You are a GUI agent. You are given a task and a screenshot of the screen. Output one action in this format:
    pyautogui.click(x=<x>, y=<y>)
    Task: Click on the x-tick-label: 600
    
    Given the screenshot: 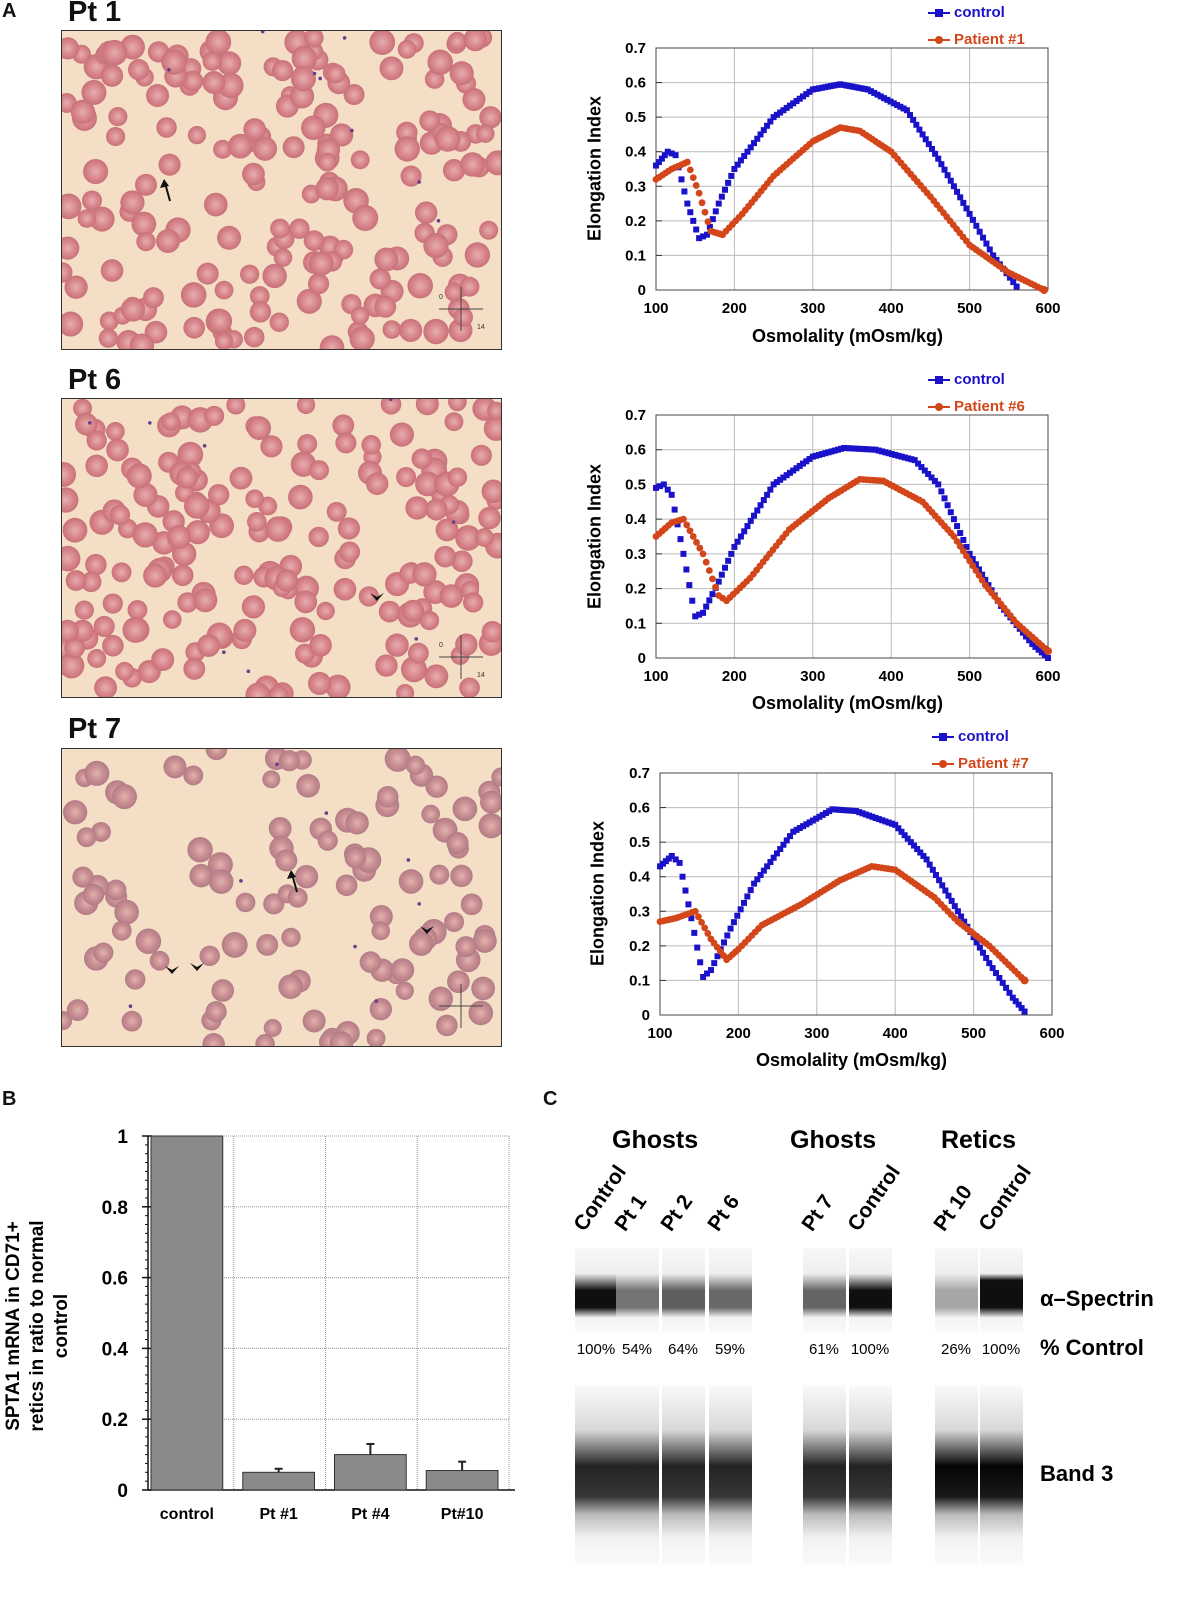 What is the action you would take?
    pyautogui.click(x=1051, y=1033)
    